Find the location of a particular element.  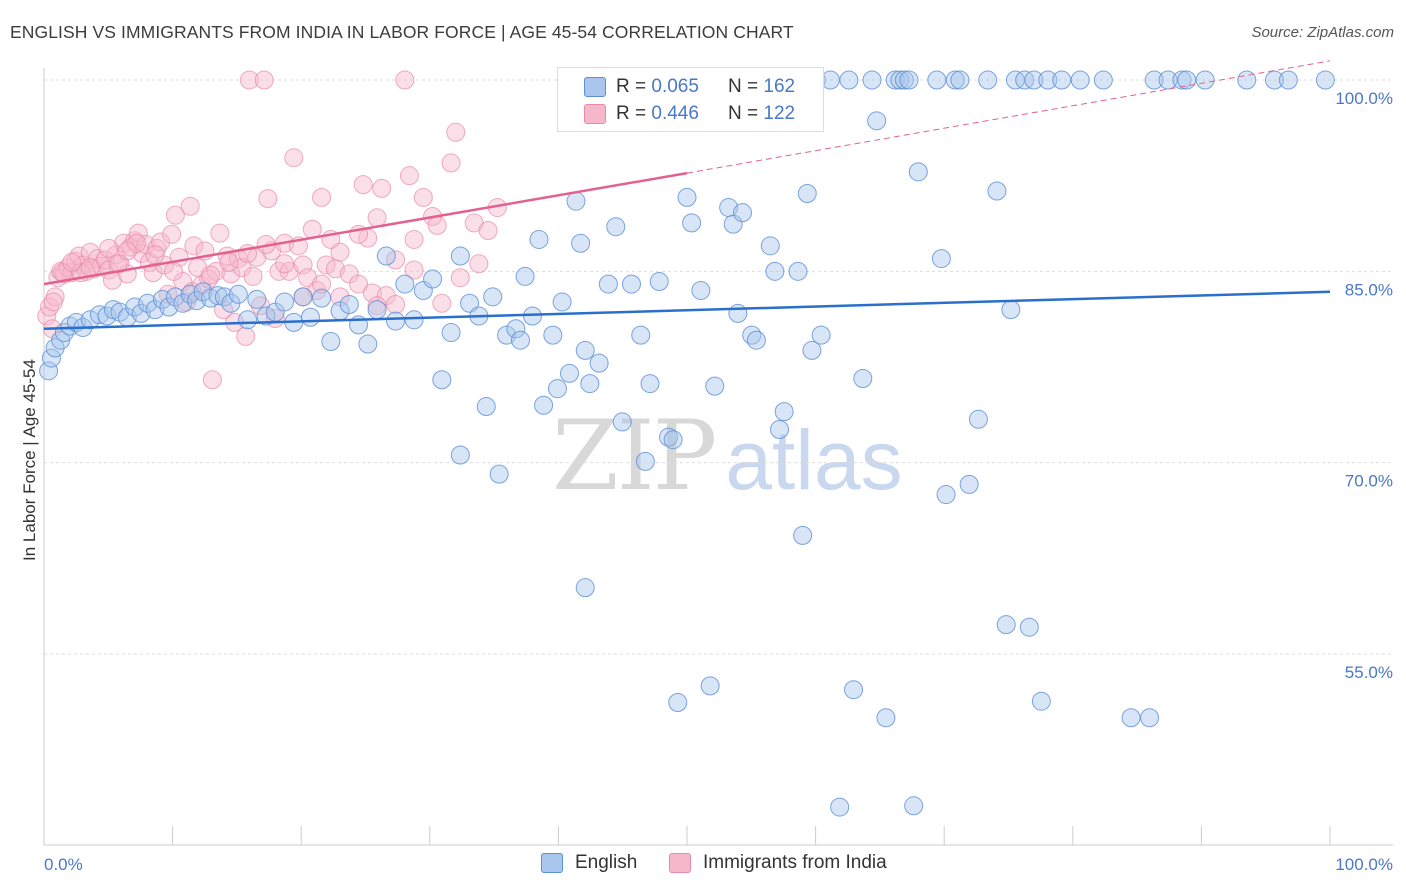

english-trend-line is located at coordinates (687, 310).